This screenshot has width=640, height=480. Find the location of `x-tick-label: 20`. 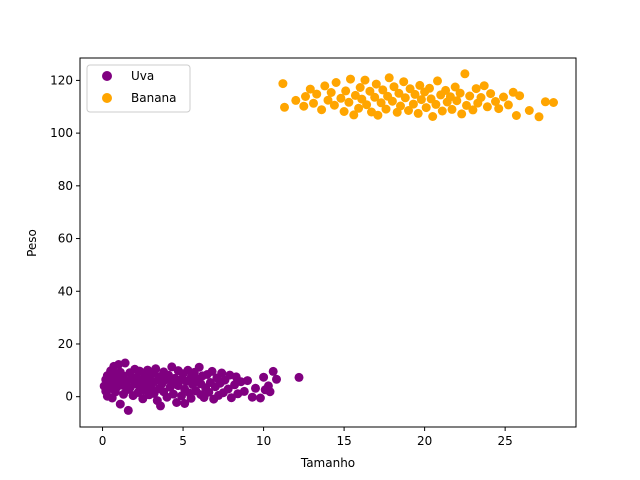

x-tick-label: 20 is located at coordinates (424, 441).